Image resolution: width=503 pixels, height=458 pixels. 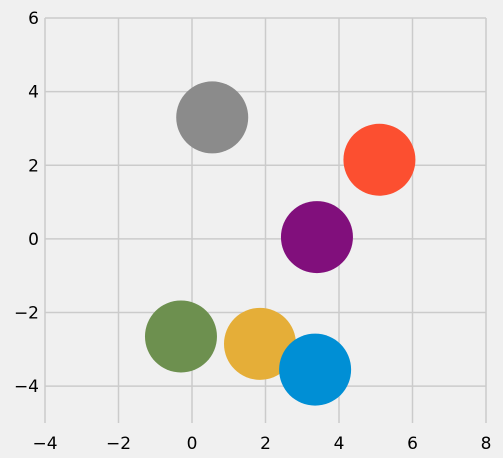 I want to click on x-tick-label: 2, so click(x=265, y=444).